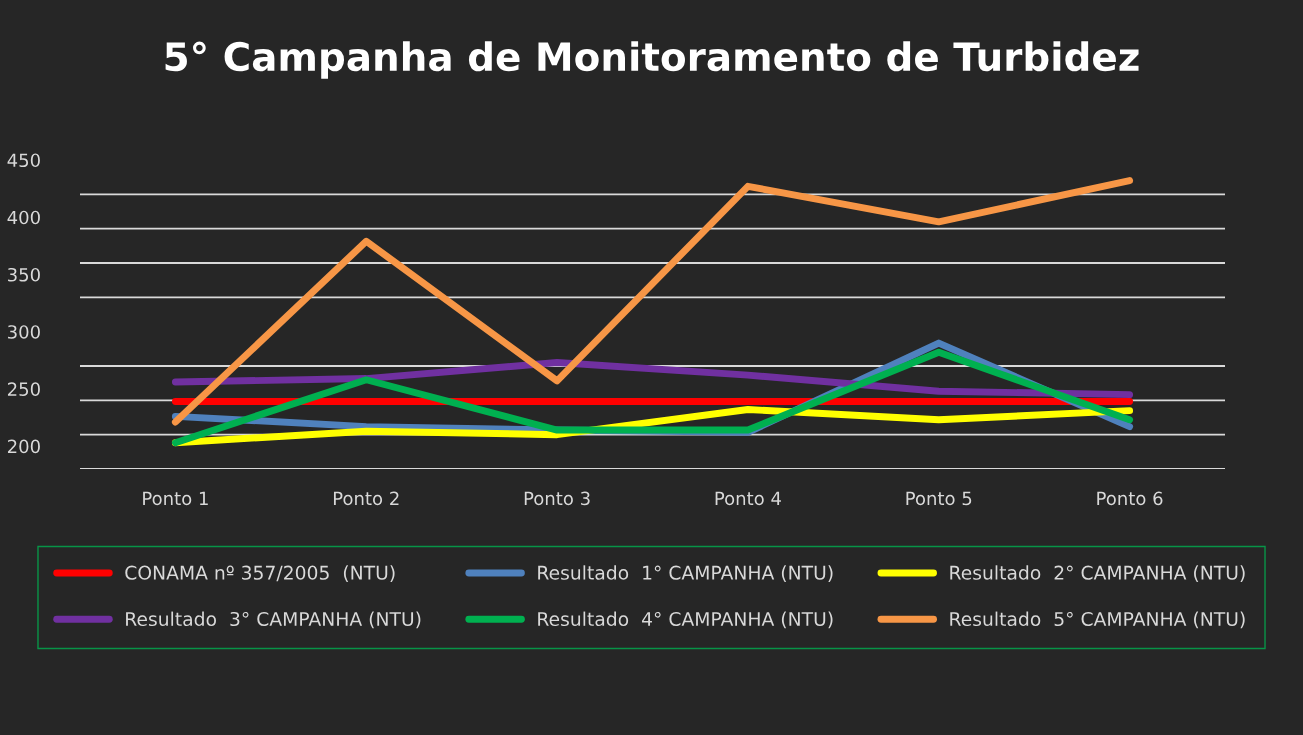 The height and width of the screenshot is (735, 1303). I want to click on x-tick-label: Ponto 6, so click(1130, 498).